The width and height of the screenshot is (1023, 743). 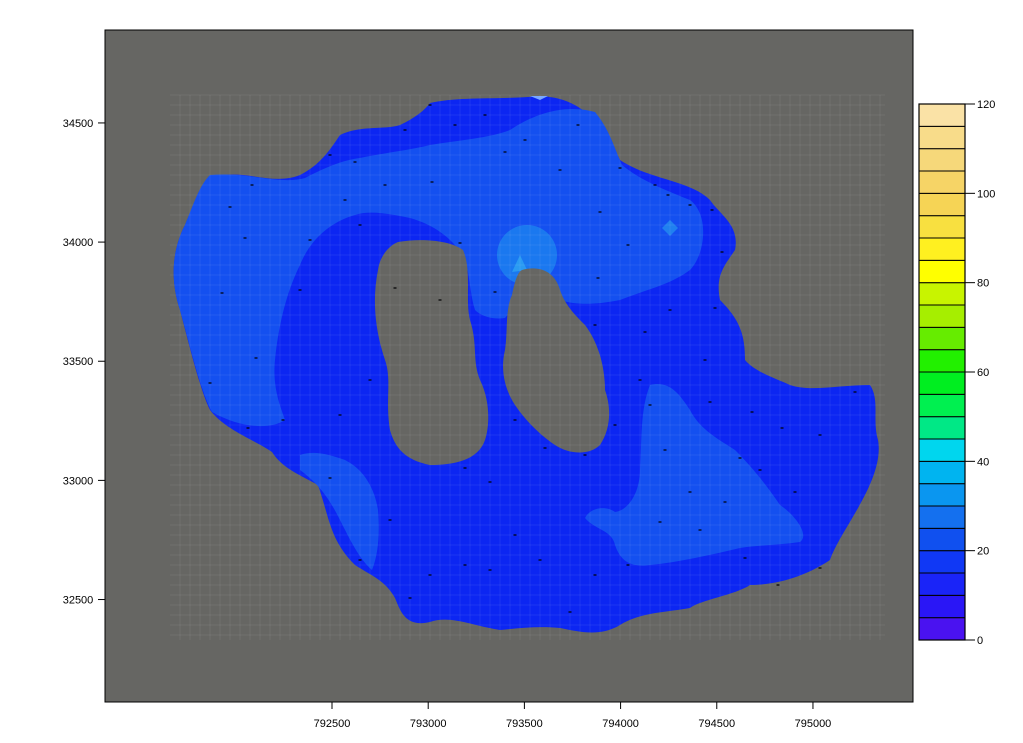 I want to click on region-circle-tip, so click(x=519, y=263).